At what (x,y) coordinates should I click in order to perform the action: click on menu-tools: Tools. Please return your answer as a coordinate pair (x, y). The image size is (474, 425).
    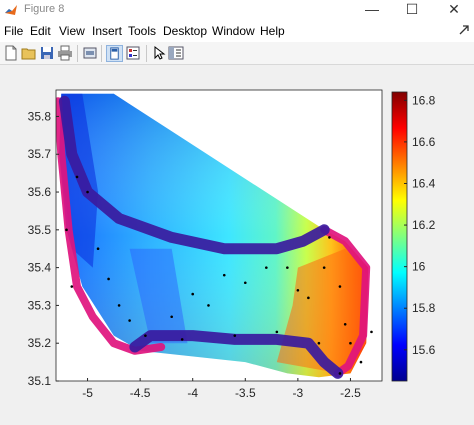
    Looking at the image, I should click on (142, 31).